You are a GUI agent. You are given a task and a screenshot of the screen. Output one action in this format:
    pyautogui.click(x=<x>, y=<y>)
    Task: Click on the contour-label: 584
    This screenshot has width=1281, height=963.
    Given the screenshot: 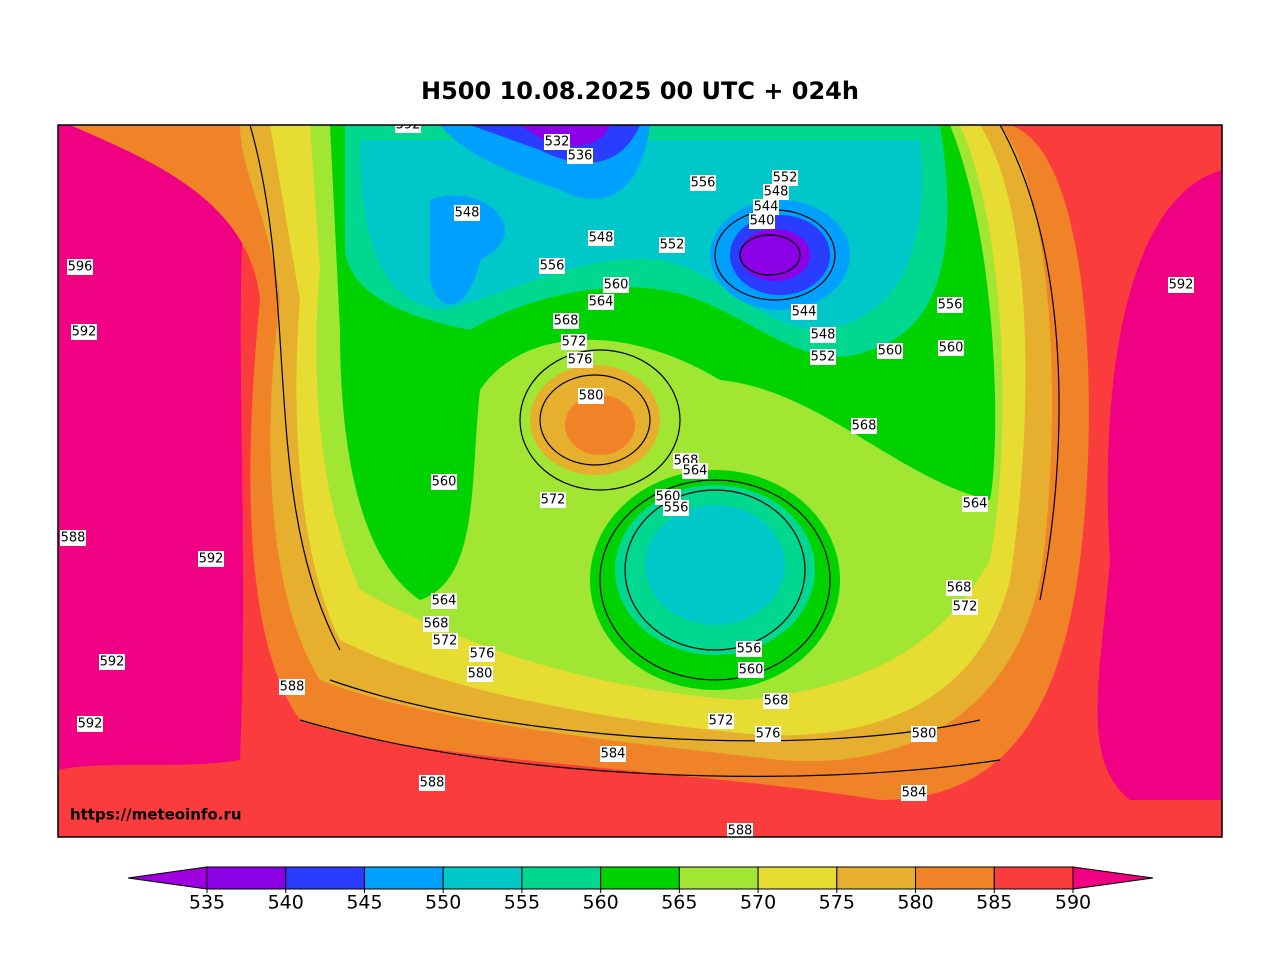 What is the action you would take?
    pyautogui.click(x=613, y=754)
    